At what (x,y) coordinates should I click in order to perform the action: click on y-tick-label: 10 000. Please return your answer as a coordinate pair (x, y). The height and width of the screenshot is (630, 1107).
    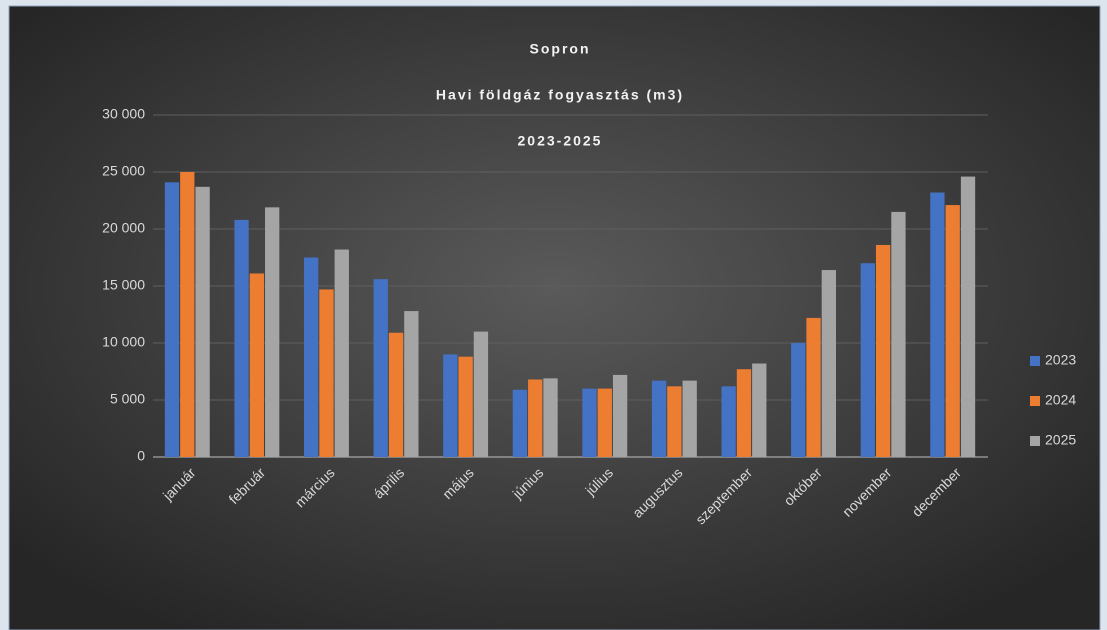
    Looking at the image, I should click on (123, 342).